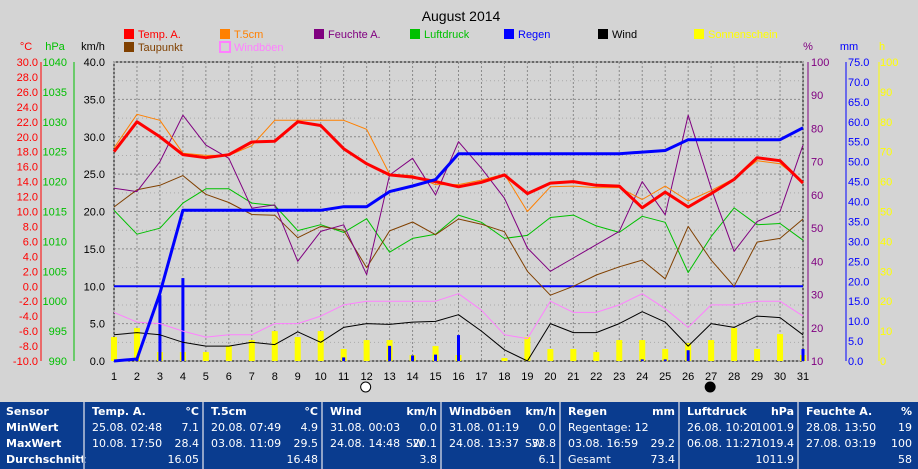 This screenshot has height=469, width=918. Describe the element at coordinates (458, 316) in the screenshot. I see `series-line-windb-en` at that location.